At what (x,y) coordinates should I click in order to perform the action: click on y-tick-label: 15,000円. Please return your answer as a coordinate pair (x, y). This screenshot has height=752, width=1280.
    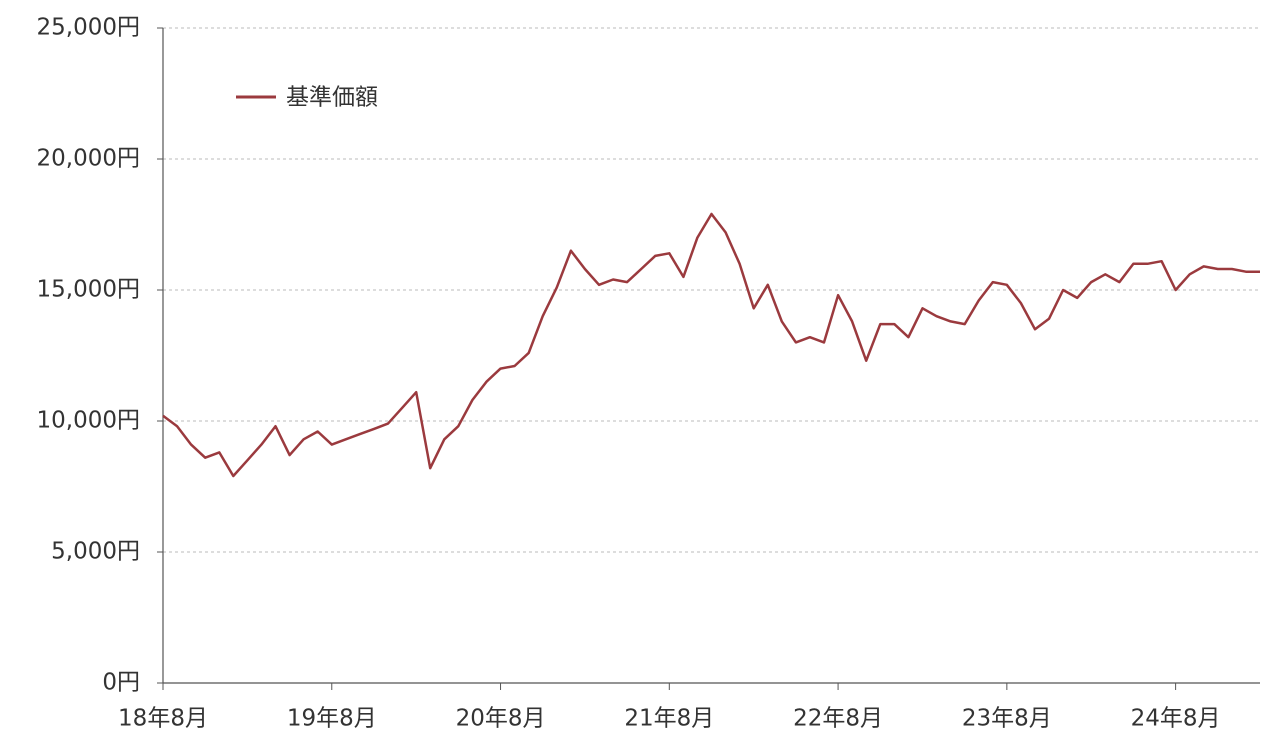
    Looking at the image, I should click on (88, 290).